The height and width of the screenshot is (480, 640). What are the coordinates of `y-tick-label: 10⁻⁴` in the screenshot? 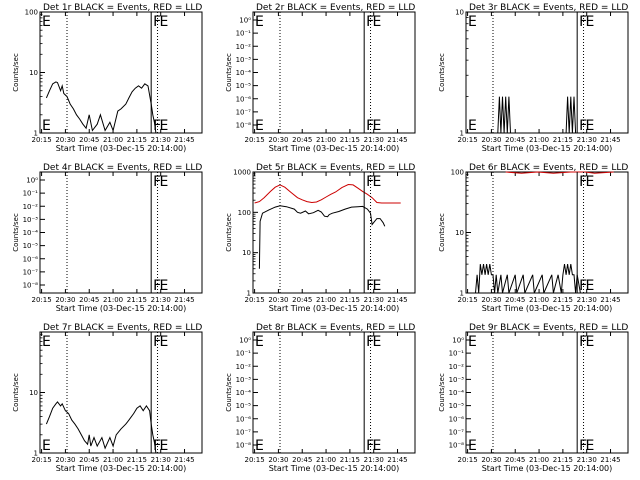 It's located at (31, 233).